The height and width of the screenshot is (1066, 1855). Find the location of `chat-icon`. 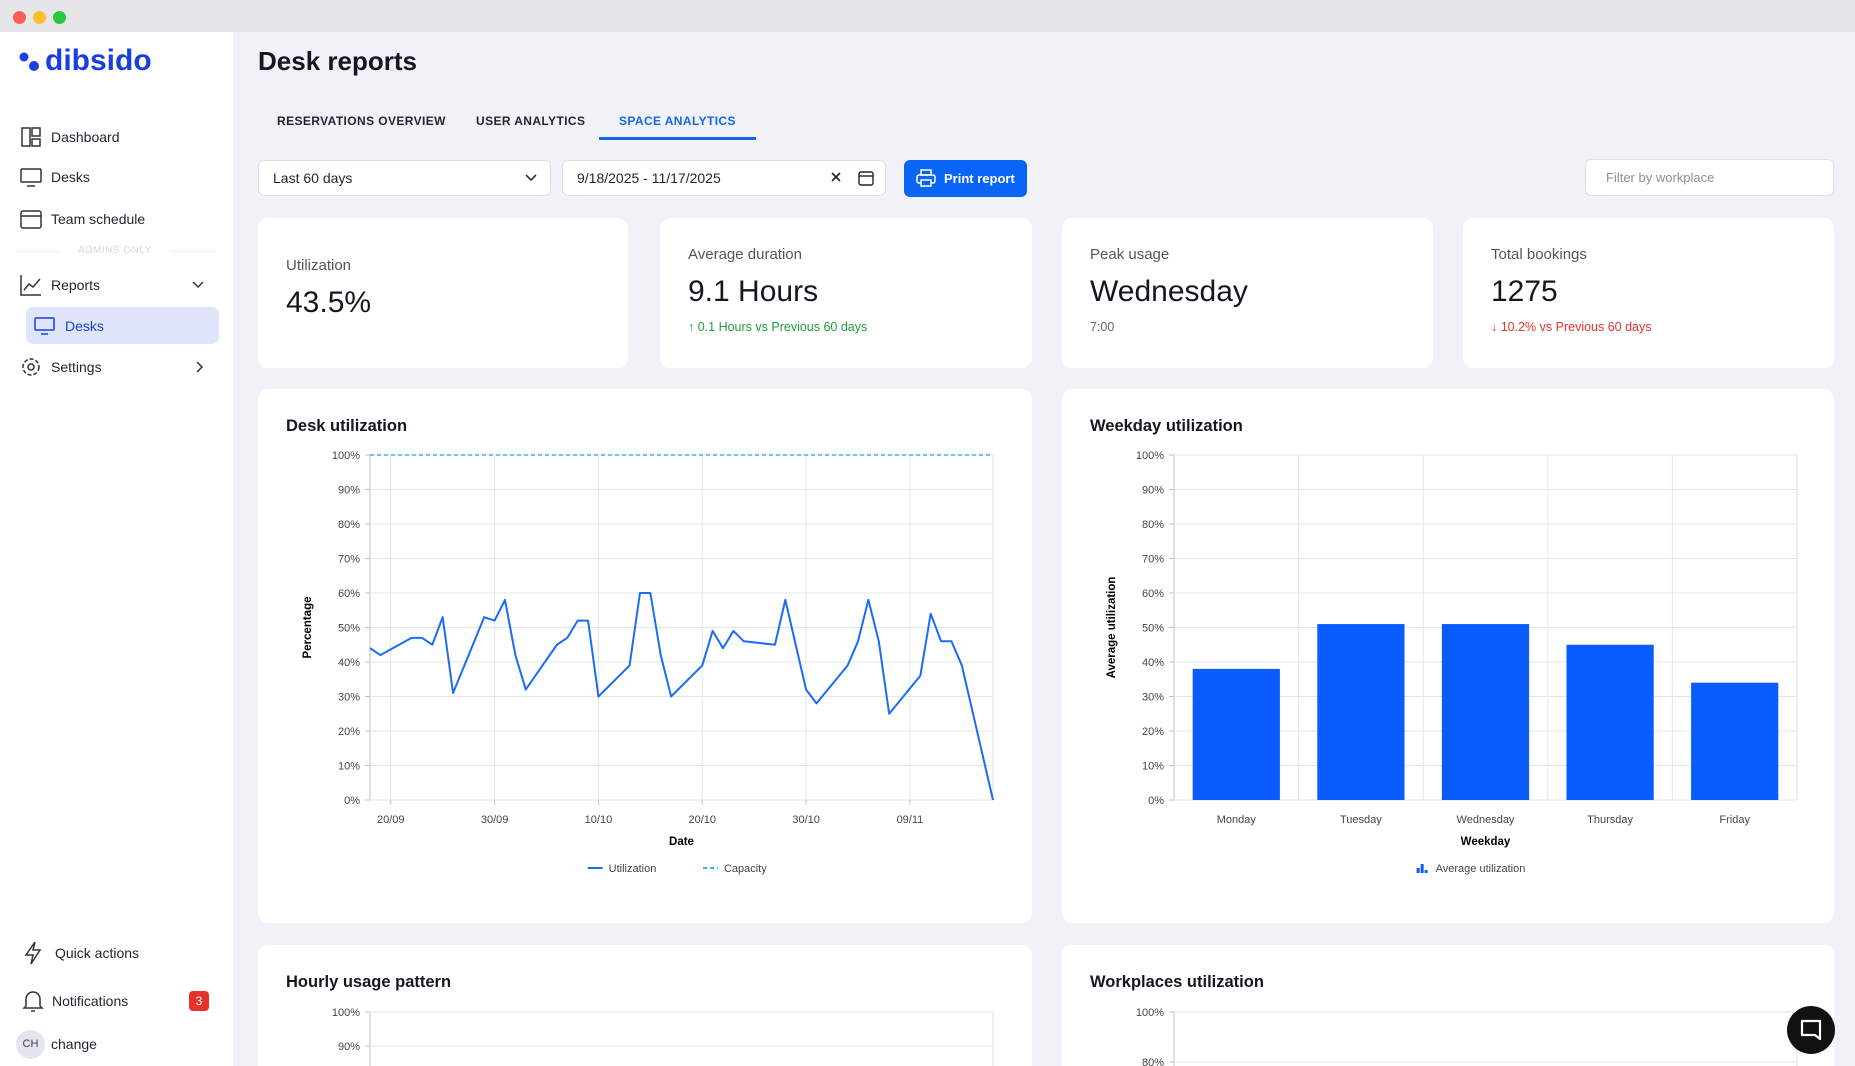

chat-icon is located at coordinates (1811, 1030).